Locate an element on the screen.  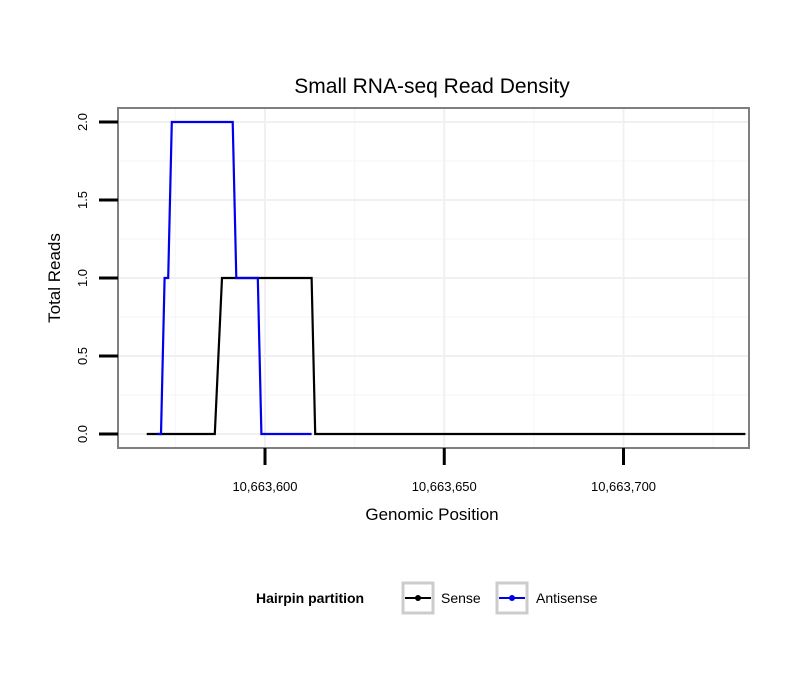
x-axis-title: Genomic Position is located at coordinates (431, 514).